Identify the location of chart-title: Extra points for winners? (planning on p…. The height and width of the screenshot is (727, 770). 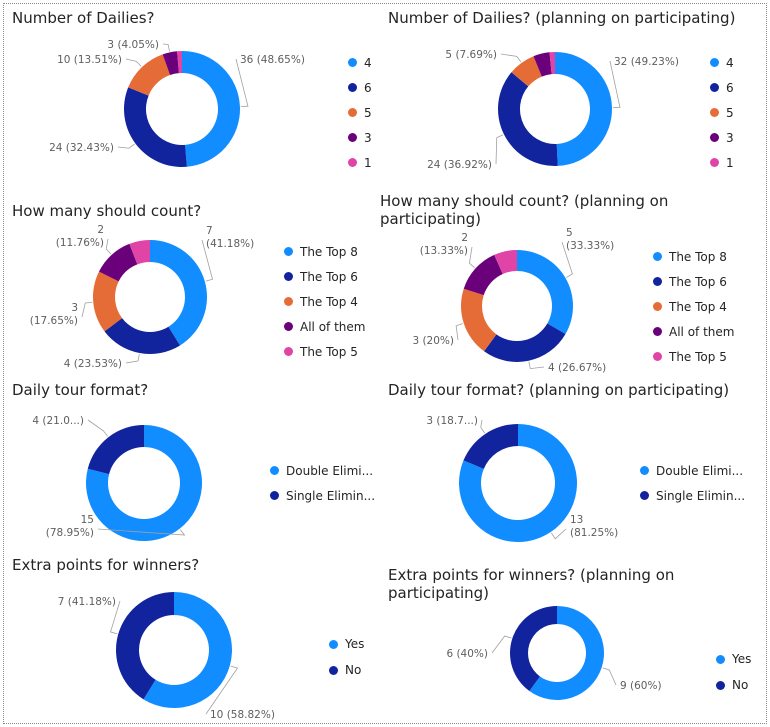
(531, 584).